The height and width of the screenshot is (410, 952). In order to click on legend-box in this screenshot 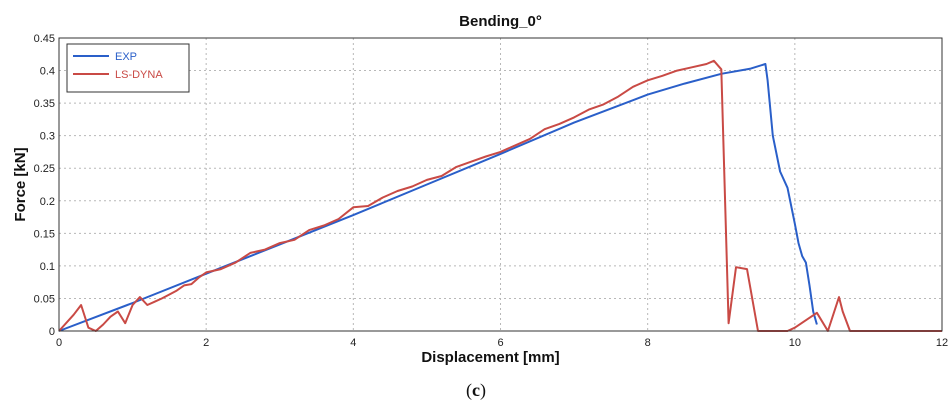, I will do `click(128, 68)`.